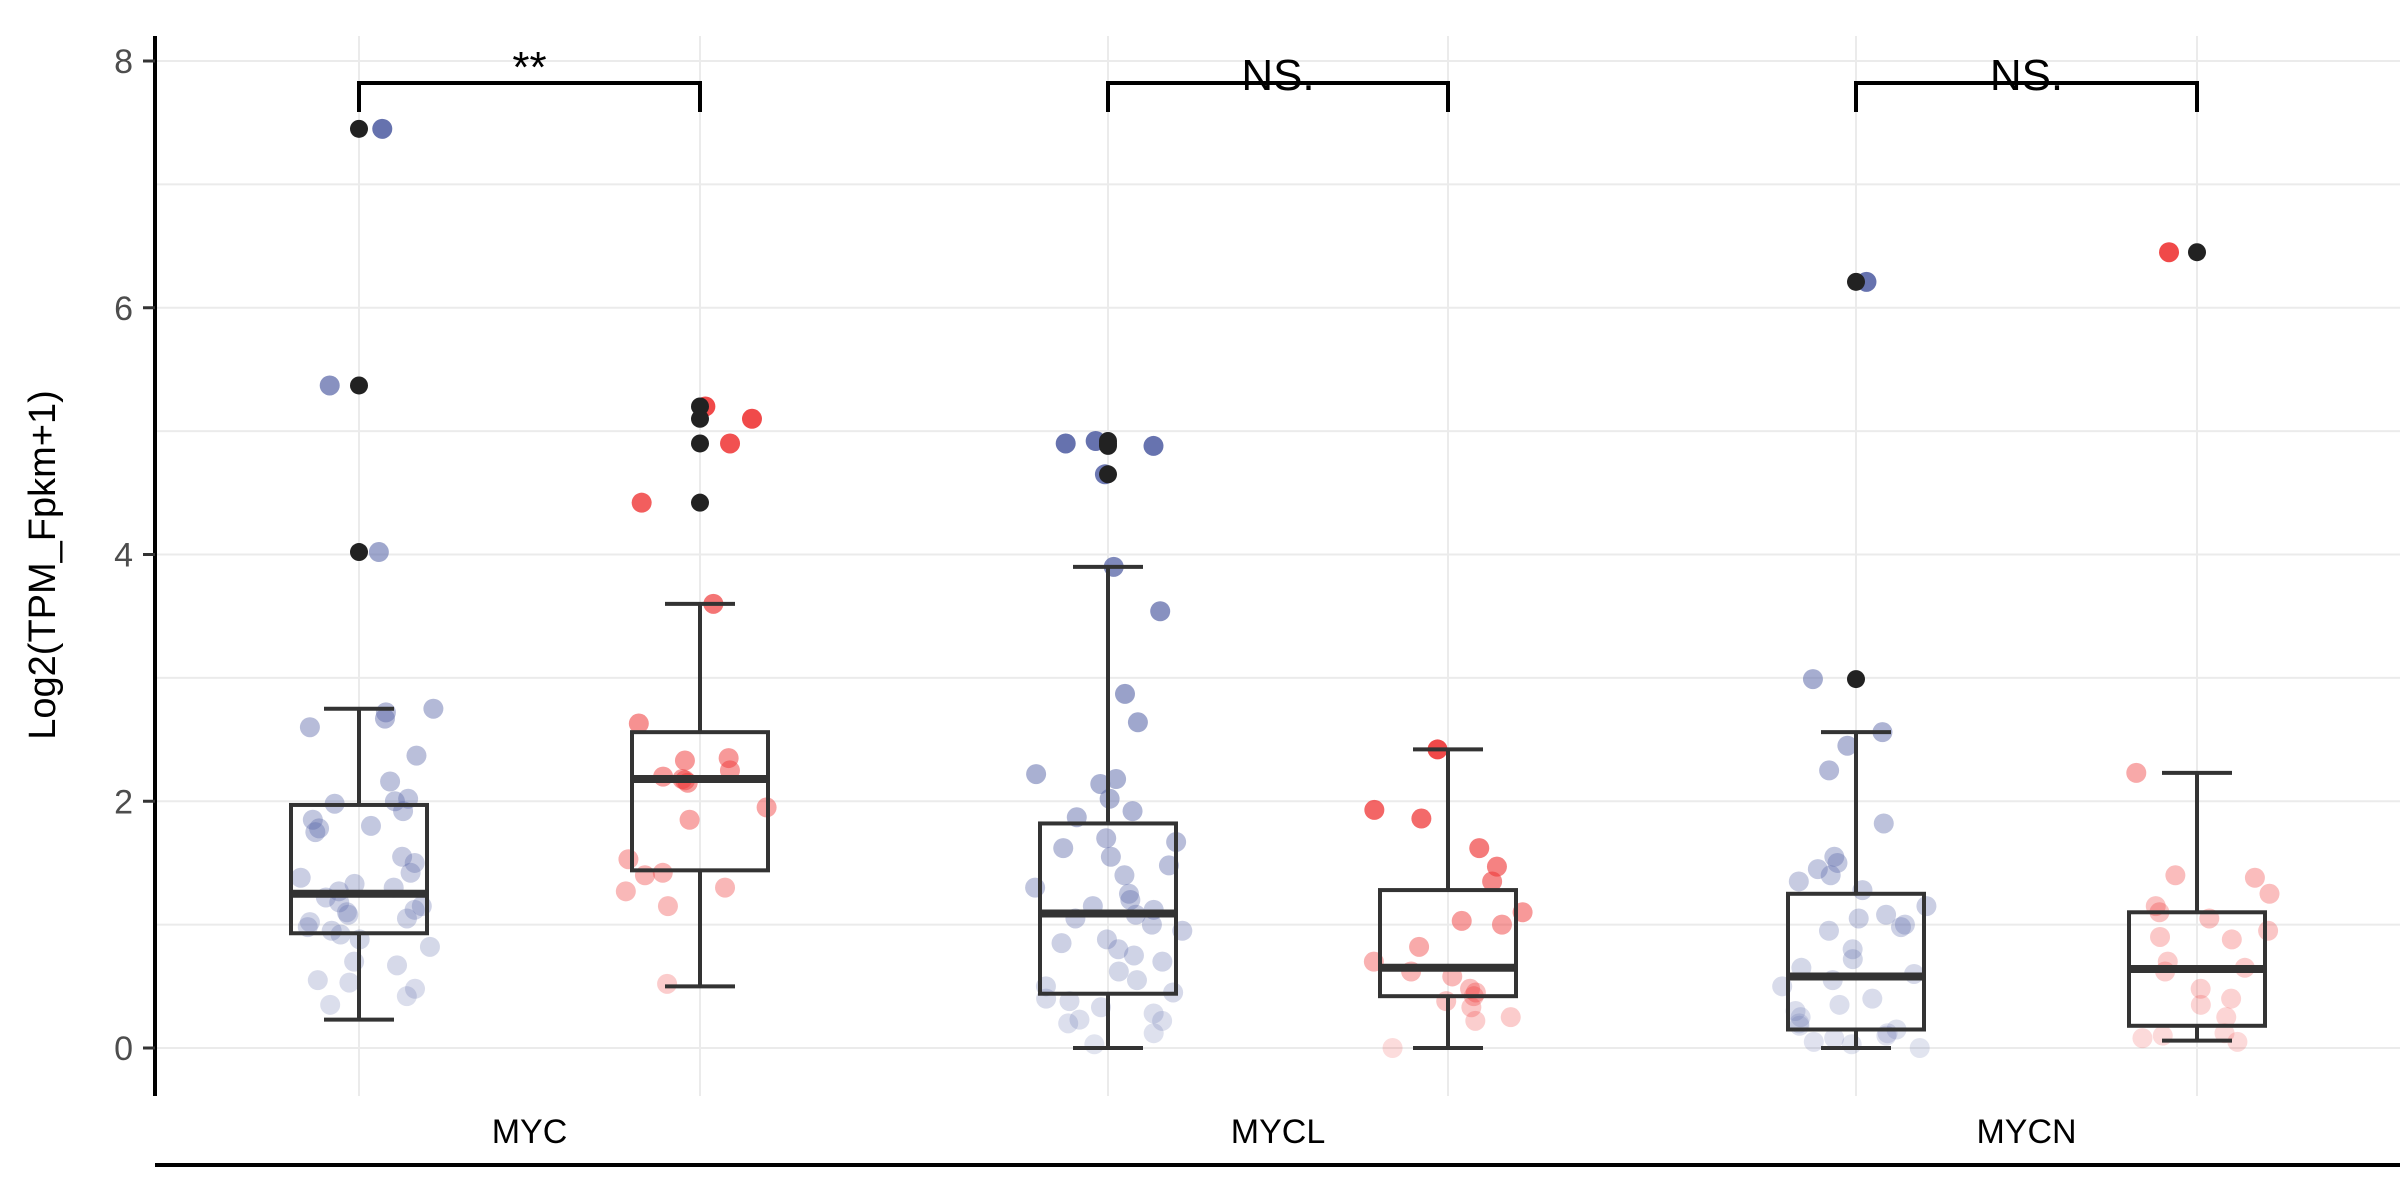  What do you see at coordinates (123, 802) in the screenshot?
I see `y-tick-label: 2` at bounding box center [123, 802].